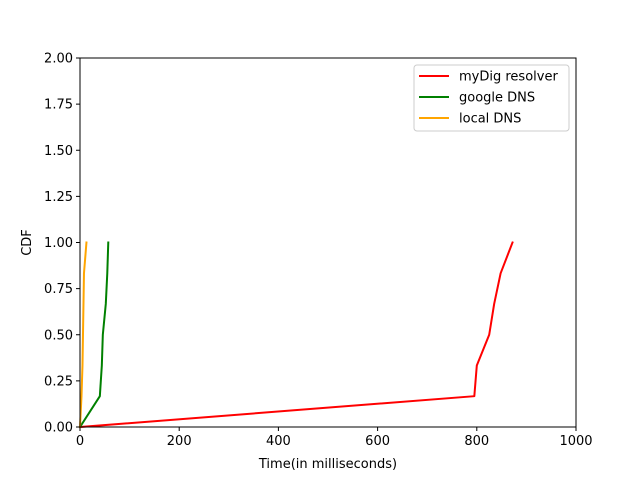 This screenshot has height=480, width=640. What do you see at coordinates (58, 428) in the screenshot?
I see `y-tick-label: 0.00` at bounding box center [58, 428].